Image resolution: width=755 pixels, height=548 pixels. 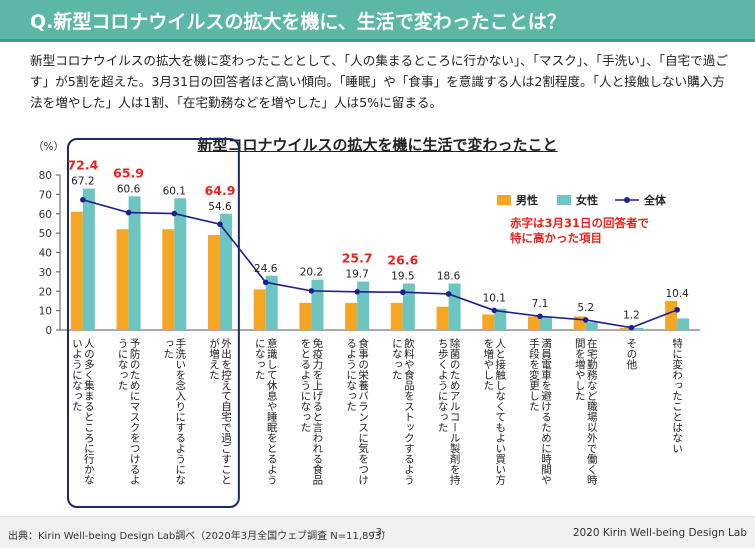 What do you see at coordinates (266, 269) in the screenshot?
I see `data-label-total: 24.6` at bounding box center [266, 269].